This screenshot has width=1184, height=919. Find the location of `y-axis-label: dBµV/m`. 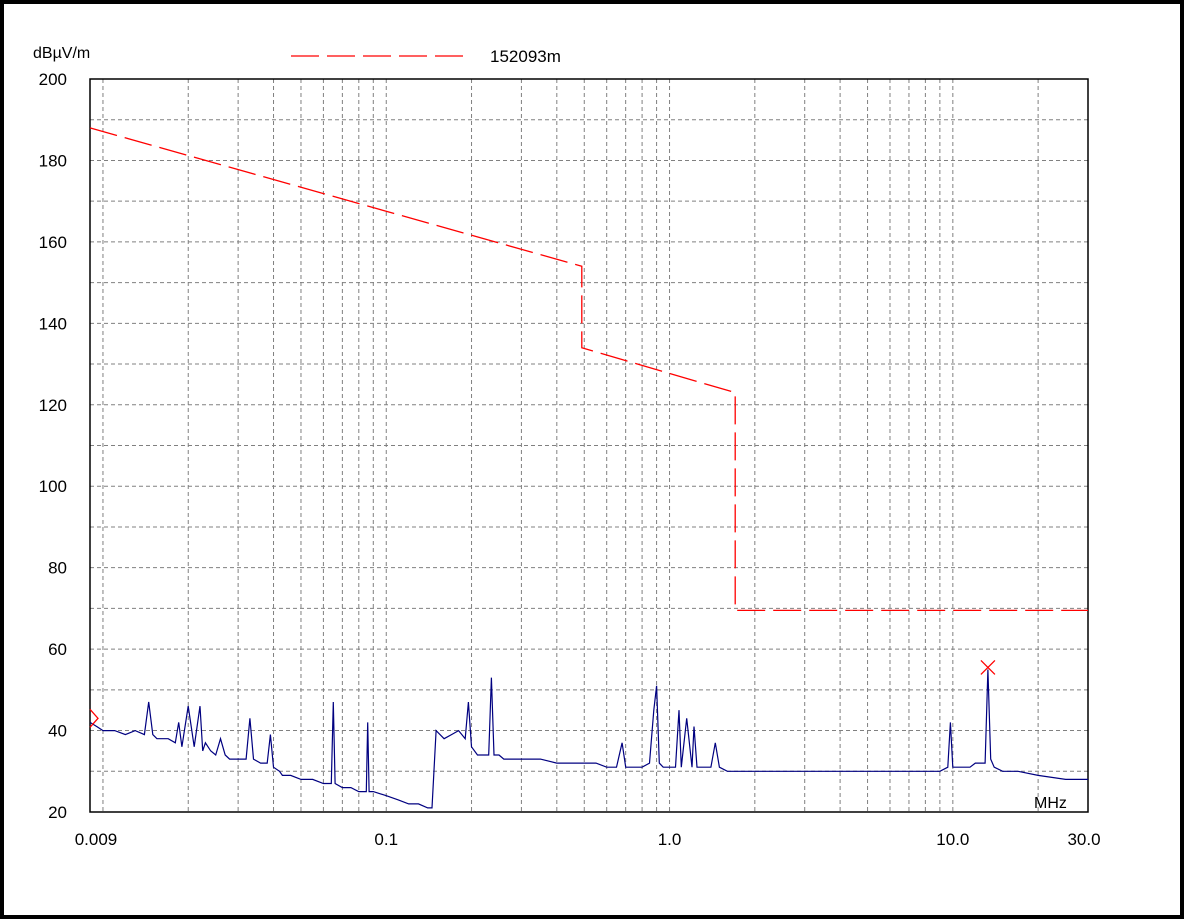

y-axis-label: dBµV/m is located at coordinates (61, 53).